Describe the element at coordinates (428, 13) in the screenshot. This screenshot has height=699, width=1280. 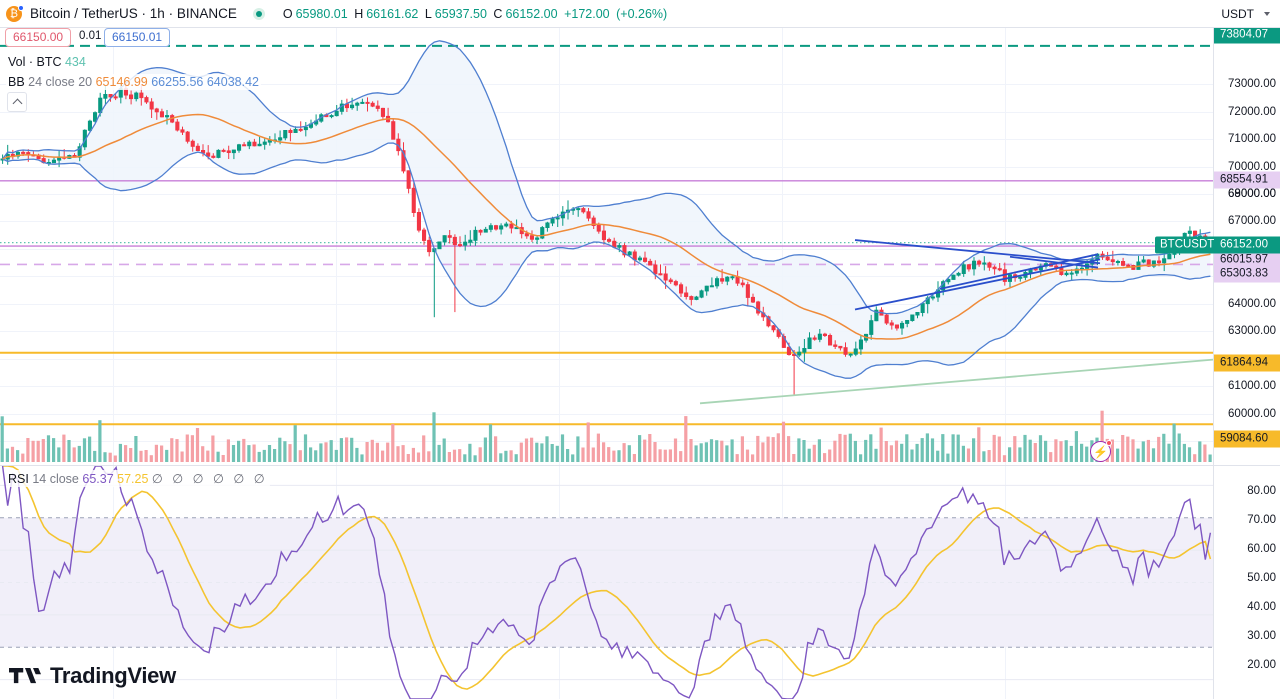
I see `low-label: L` at that location.